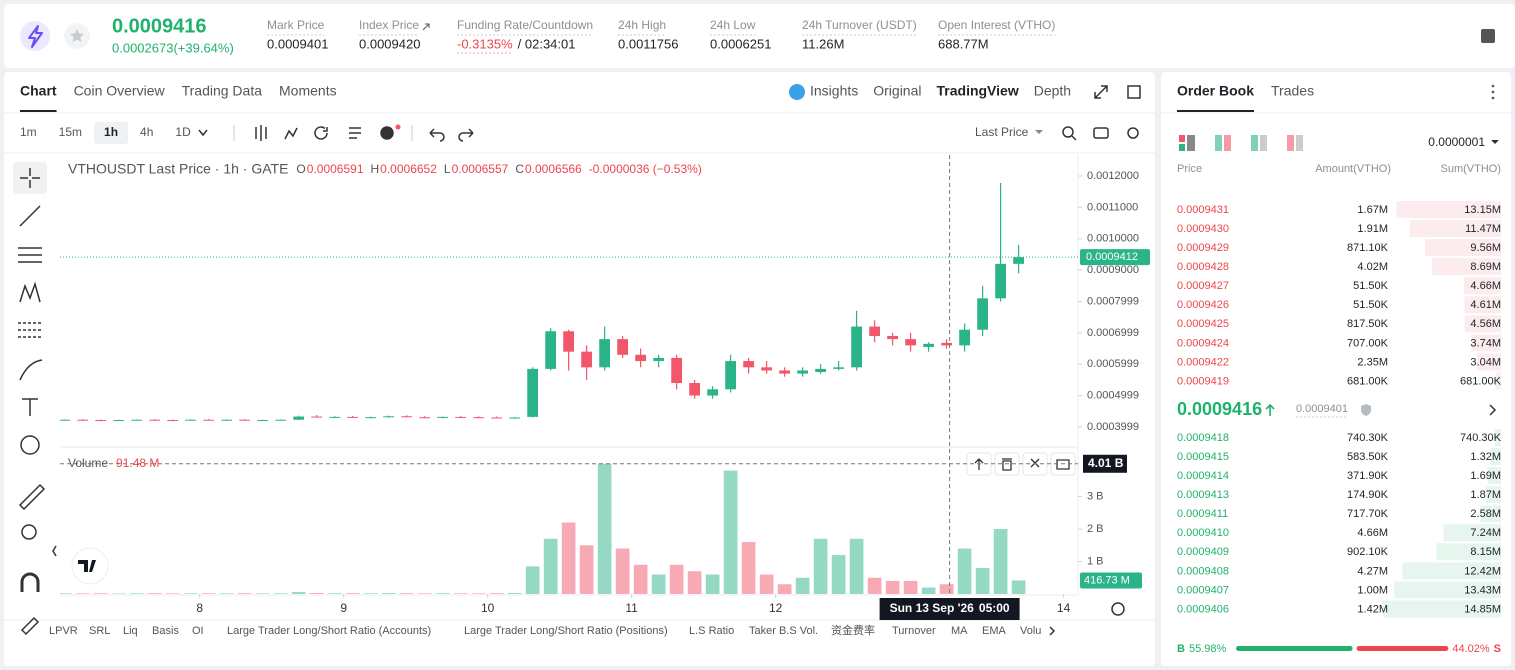 Image resolution: width=1515 pixels, height=670 pixels. I want to click on candle-type-button, so click(261, 133).